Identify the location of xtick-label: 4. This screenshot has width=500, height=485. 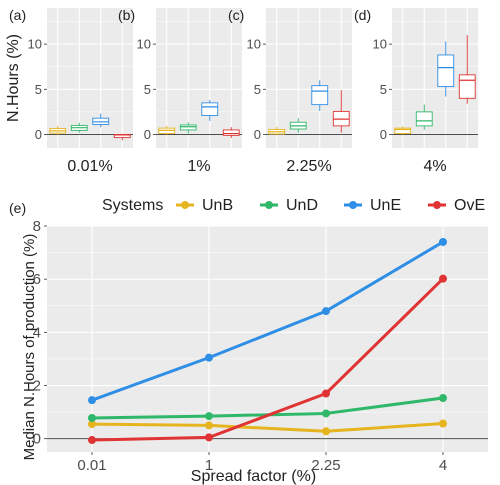
(443, 465).